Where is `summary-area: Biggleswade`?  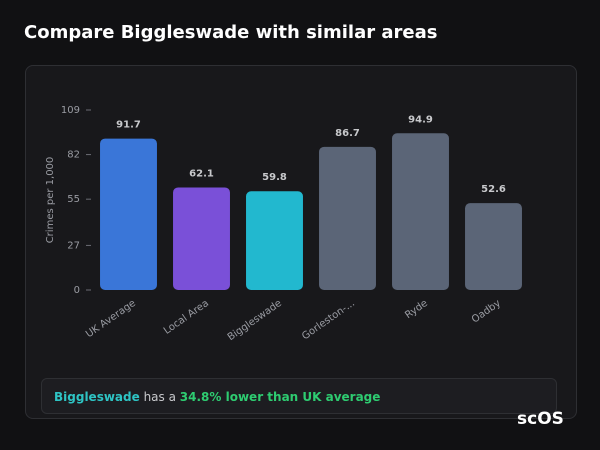 summary-area: Biggleswade is located at coordinates (97, 397).